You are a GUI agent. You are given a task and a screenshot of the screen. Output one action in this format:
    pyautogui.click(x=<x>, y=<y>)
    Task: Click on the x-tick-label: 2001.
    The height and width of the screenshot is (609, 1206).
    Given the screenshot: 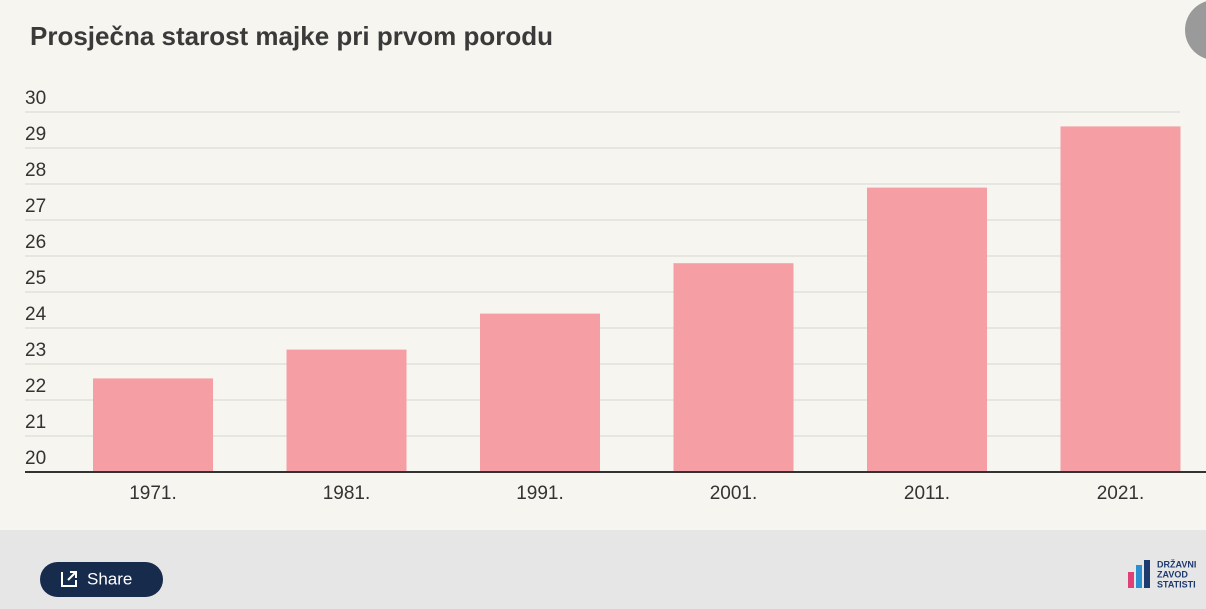 What is the action you would take?
    pyautogui.click(x=734, y=493)
    